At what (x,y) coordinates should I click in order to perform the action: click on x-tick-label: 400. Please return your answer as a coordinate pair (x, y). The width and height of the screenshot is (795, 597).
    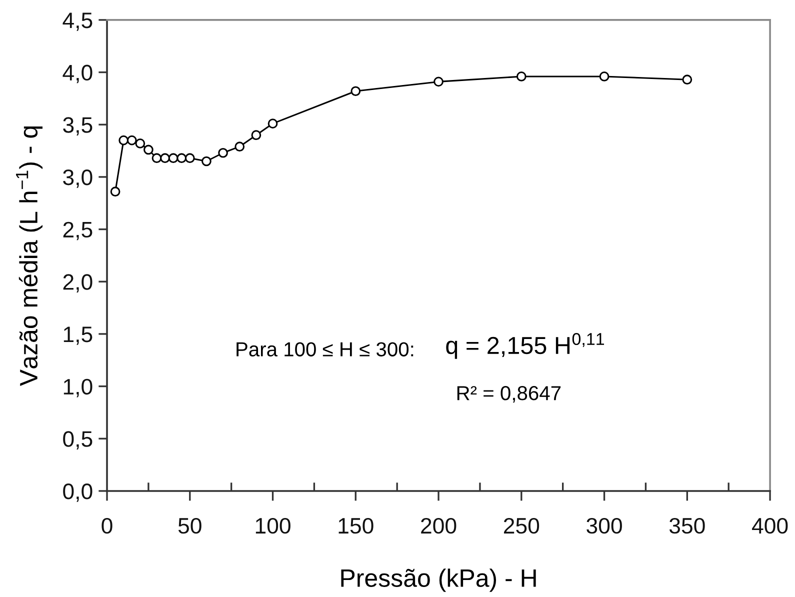
    Looking at the image, I should click on (770, 526).